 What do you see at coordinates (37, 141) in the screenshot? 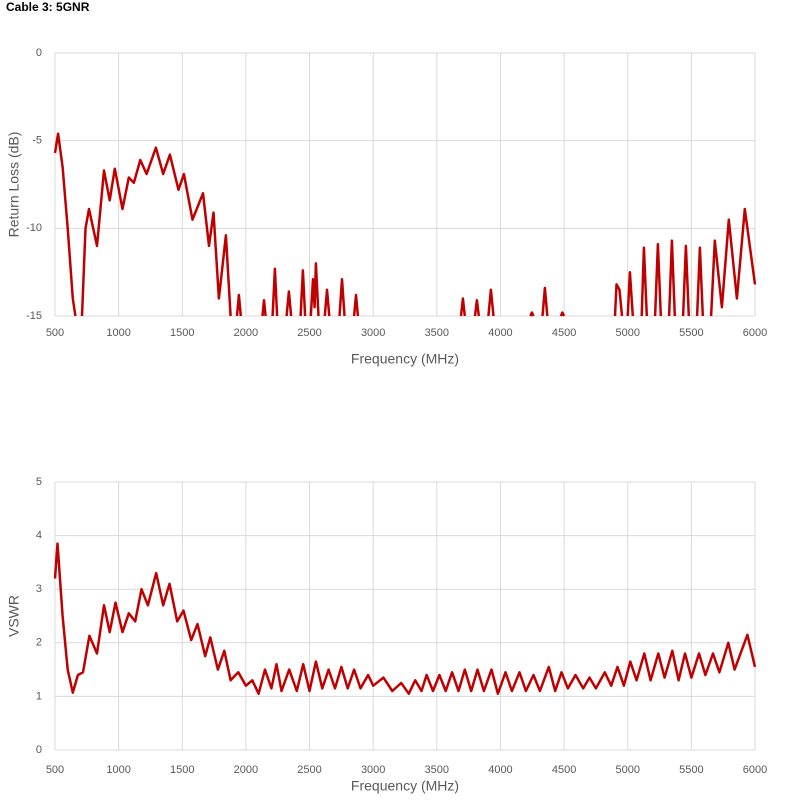
I see `y-tick-label: -5` at bounding box center [37, 141].